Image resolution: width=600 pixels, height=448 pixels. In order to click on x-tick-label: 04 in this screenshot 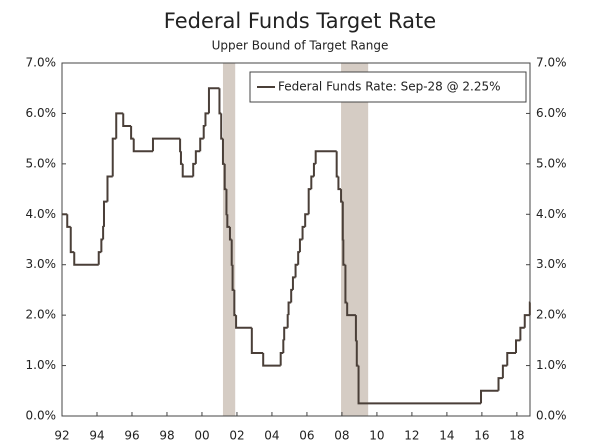, I will do `click(271, 436)`.